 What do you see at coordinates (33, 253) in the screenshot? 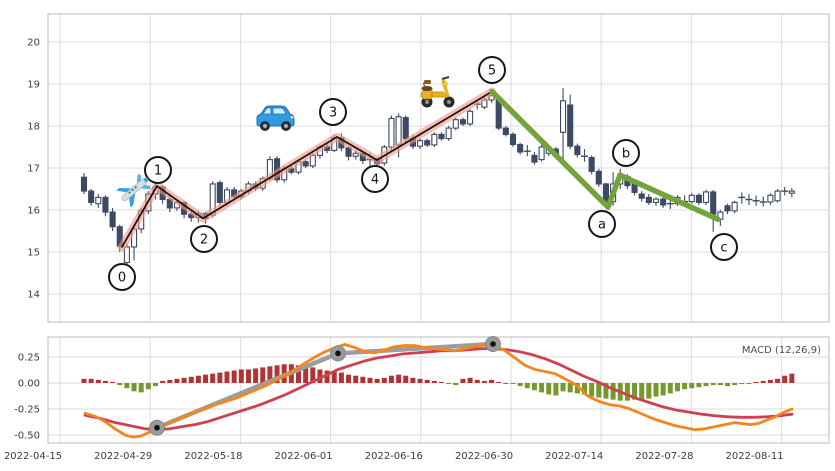
I see `price-axis-tick-label: 15` at bounding box center [33, 253].